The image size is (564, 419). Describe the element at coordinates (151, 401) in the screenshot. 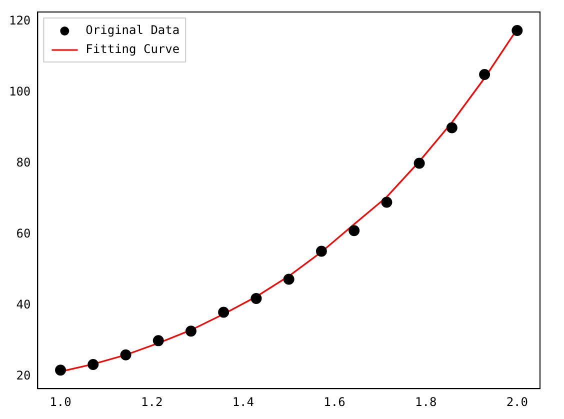

I see `x-tick-label: 1.2` at that location.